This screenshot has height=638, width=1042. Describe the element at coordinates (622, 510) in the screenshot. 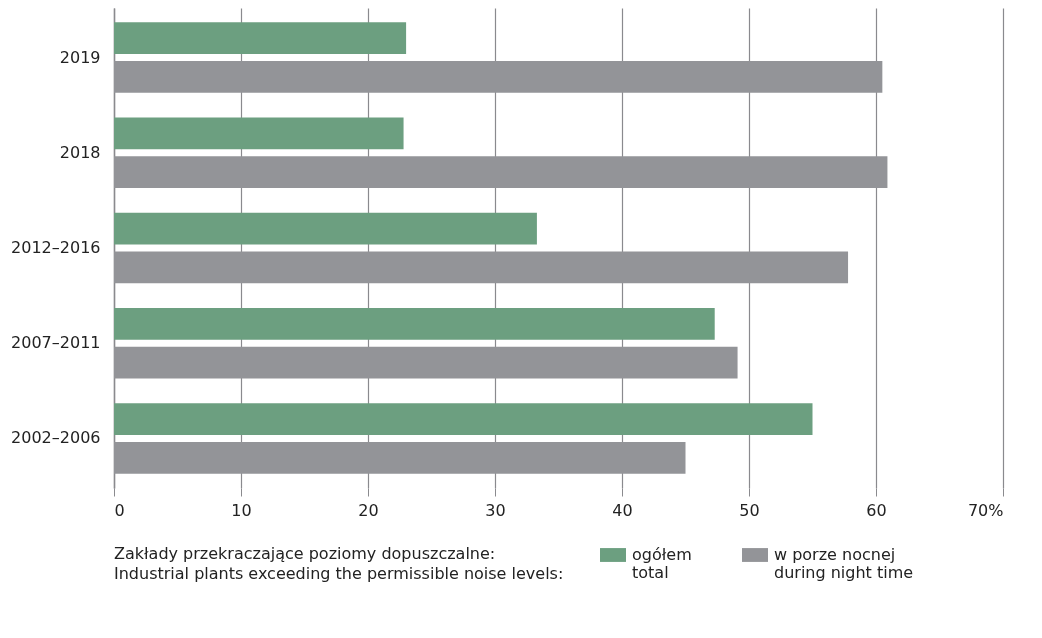

I see `x-tick-label: 40` at that location.